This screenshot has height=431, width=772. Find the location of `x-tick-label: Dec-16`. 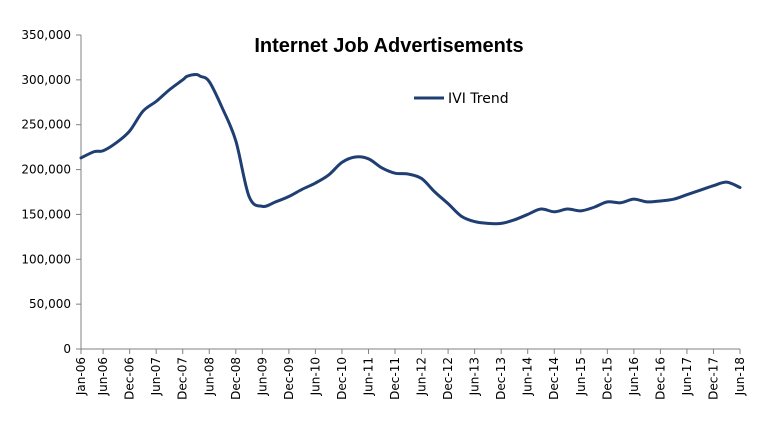

x-tick-label: Dec-16 is located at coordinates (660, 378).